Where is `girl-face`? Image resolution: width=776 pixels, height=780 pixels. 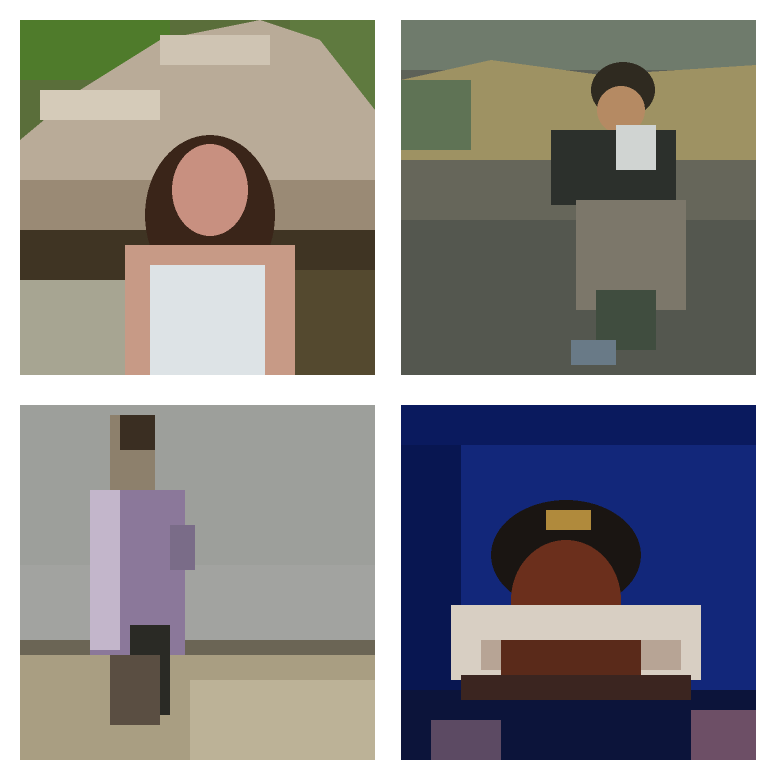
girl-face is located at coordinates (210, 190).